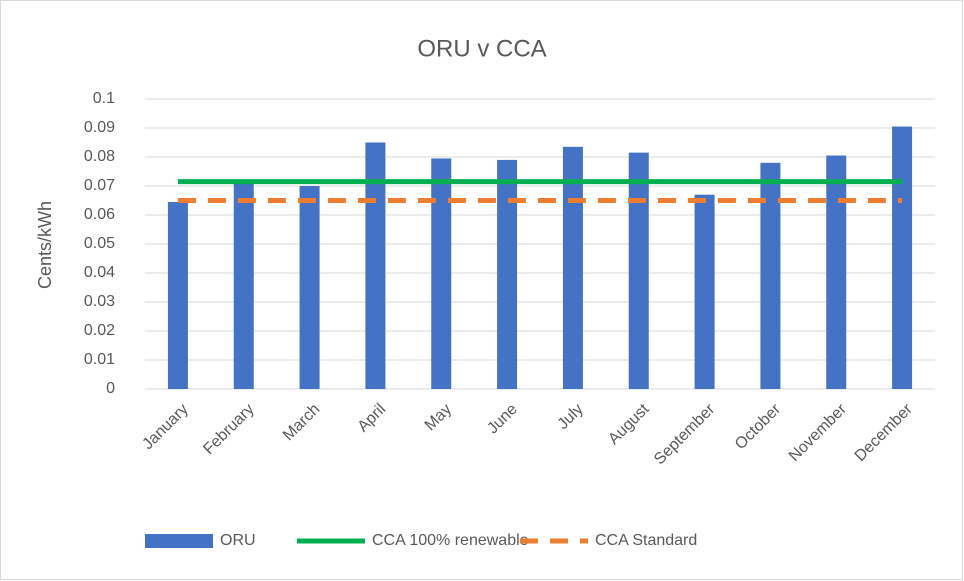  Describe the element at coordinates (99, 301) in the screenshot. I see `y-tick-label: 0.03` at that location.